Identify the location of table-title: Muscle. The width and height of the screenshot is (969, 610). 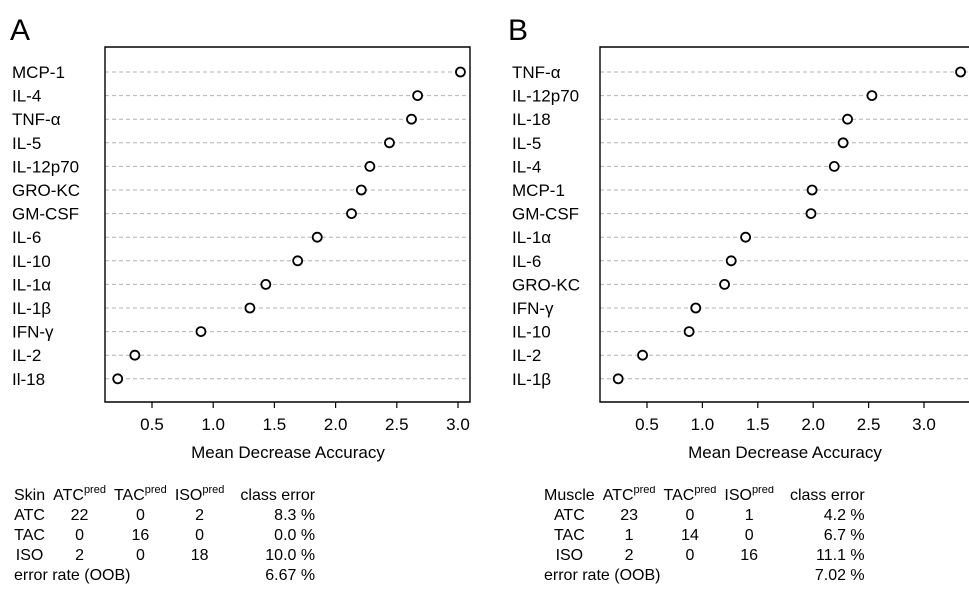
(569, 495).